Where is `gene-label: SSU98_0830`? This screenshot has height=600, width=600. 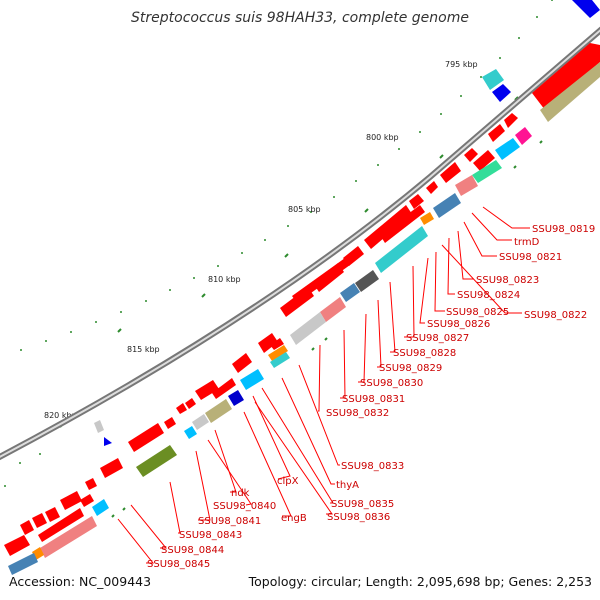 gene-label: SSU98_0830 is located at coordinates (391, 383).